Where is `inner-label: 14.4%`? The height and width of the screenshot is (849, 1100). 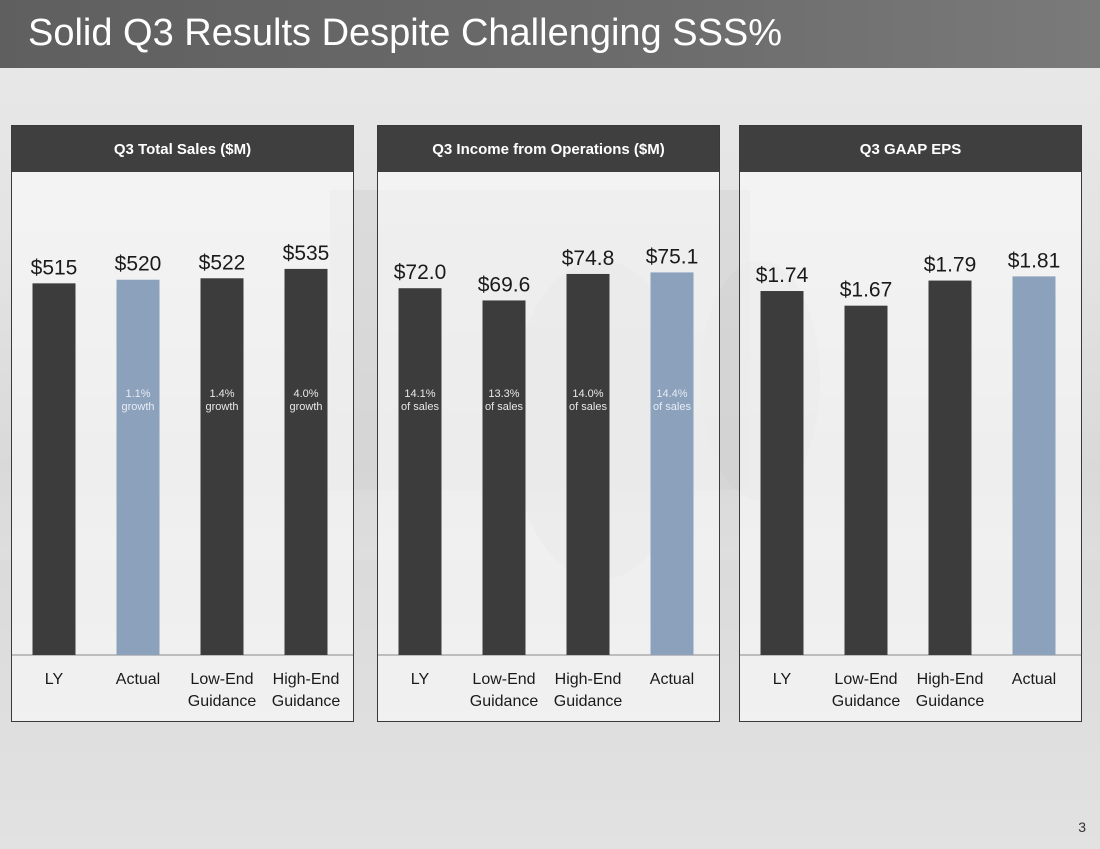
inner-label: 14.4% is located at coordinates (671, 394).